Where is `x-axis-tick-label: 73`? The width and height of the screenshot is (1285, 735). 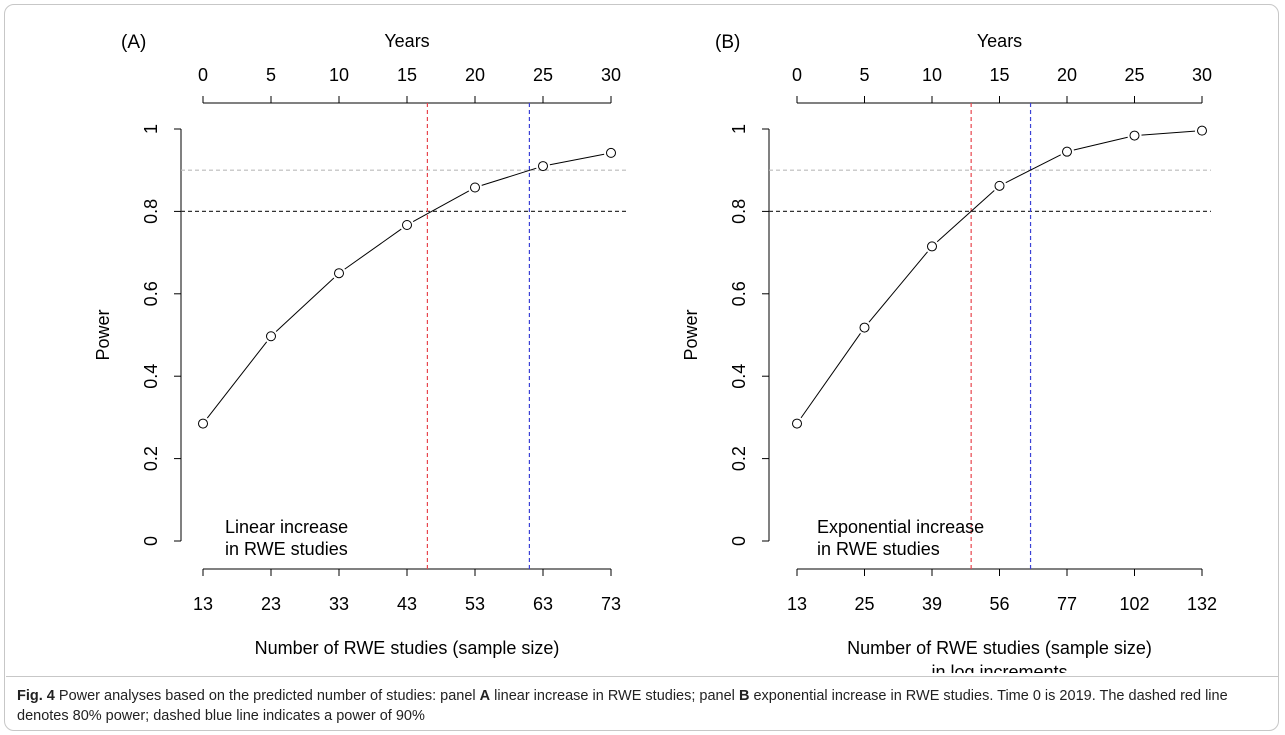
x-axis-tick-label: 73 is located at coordinates (611, 604).